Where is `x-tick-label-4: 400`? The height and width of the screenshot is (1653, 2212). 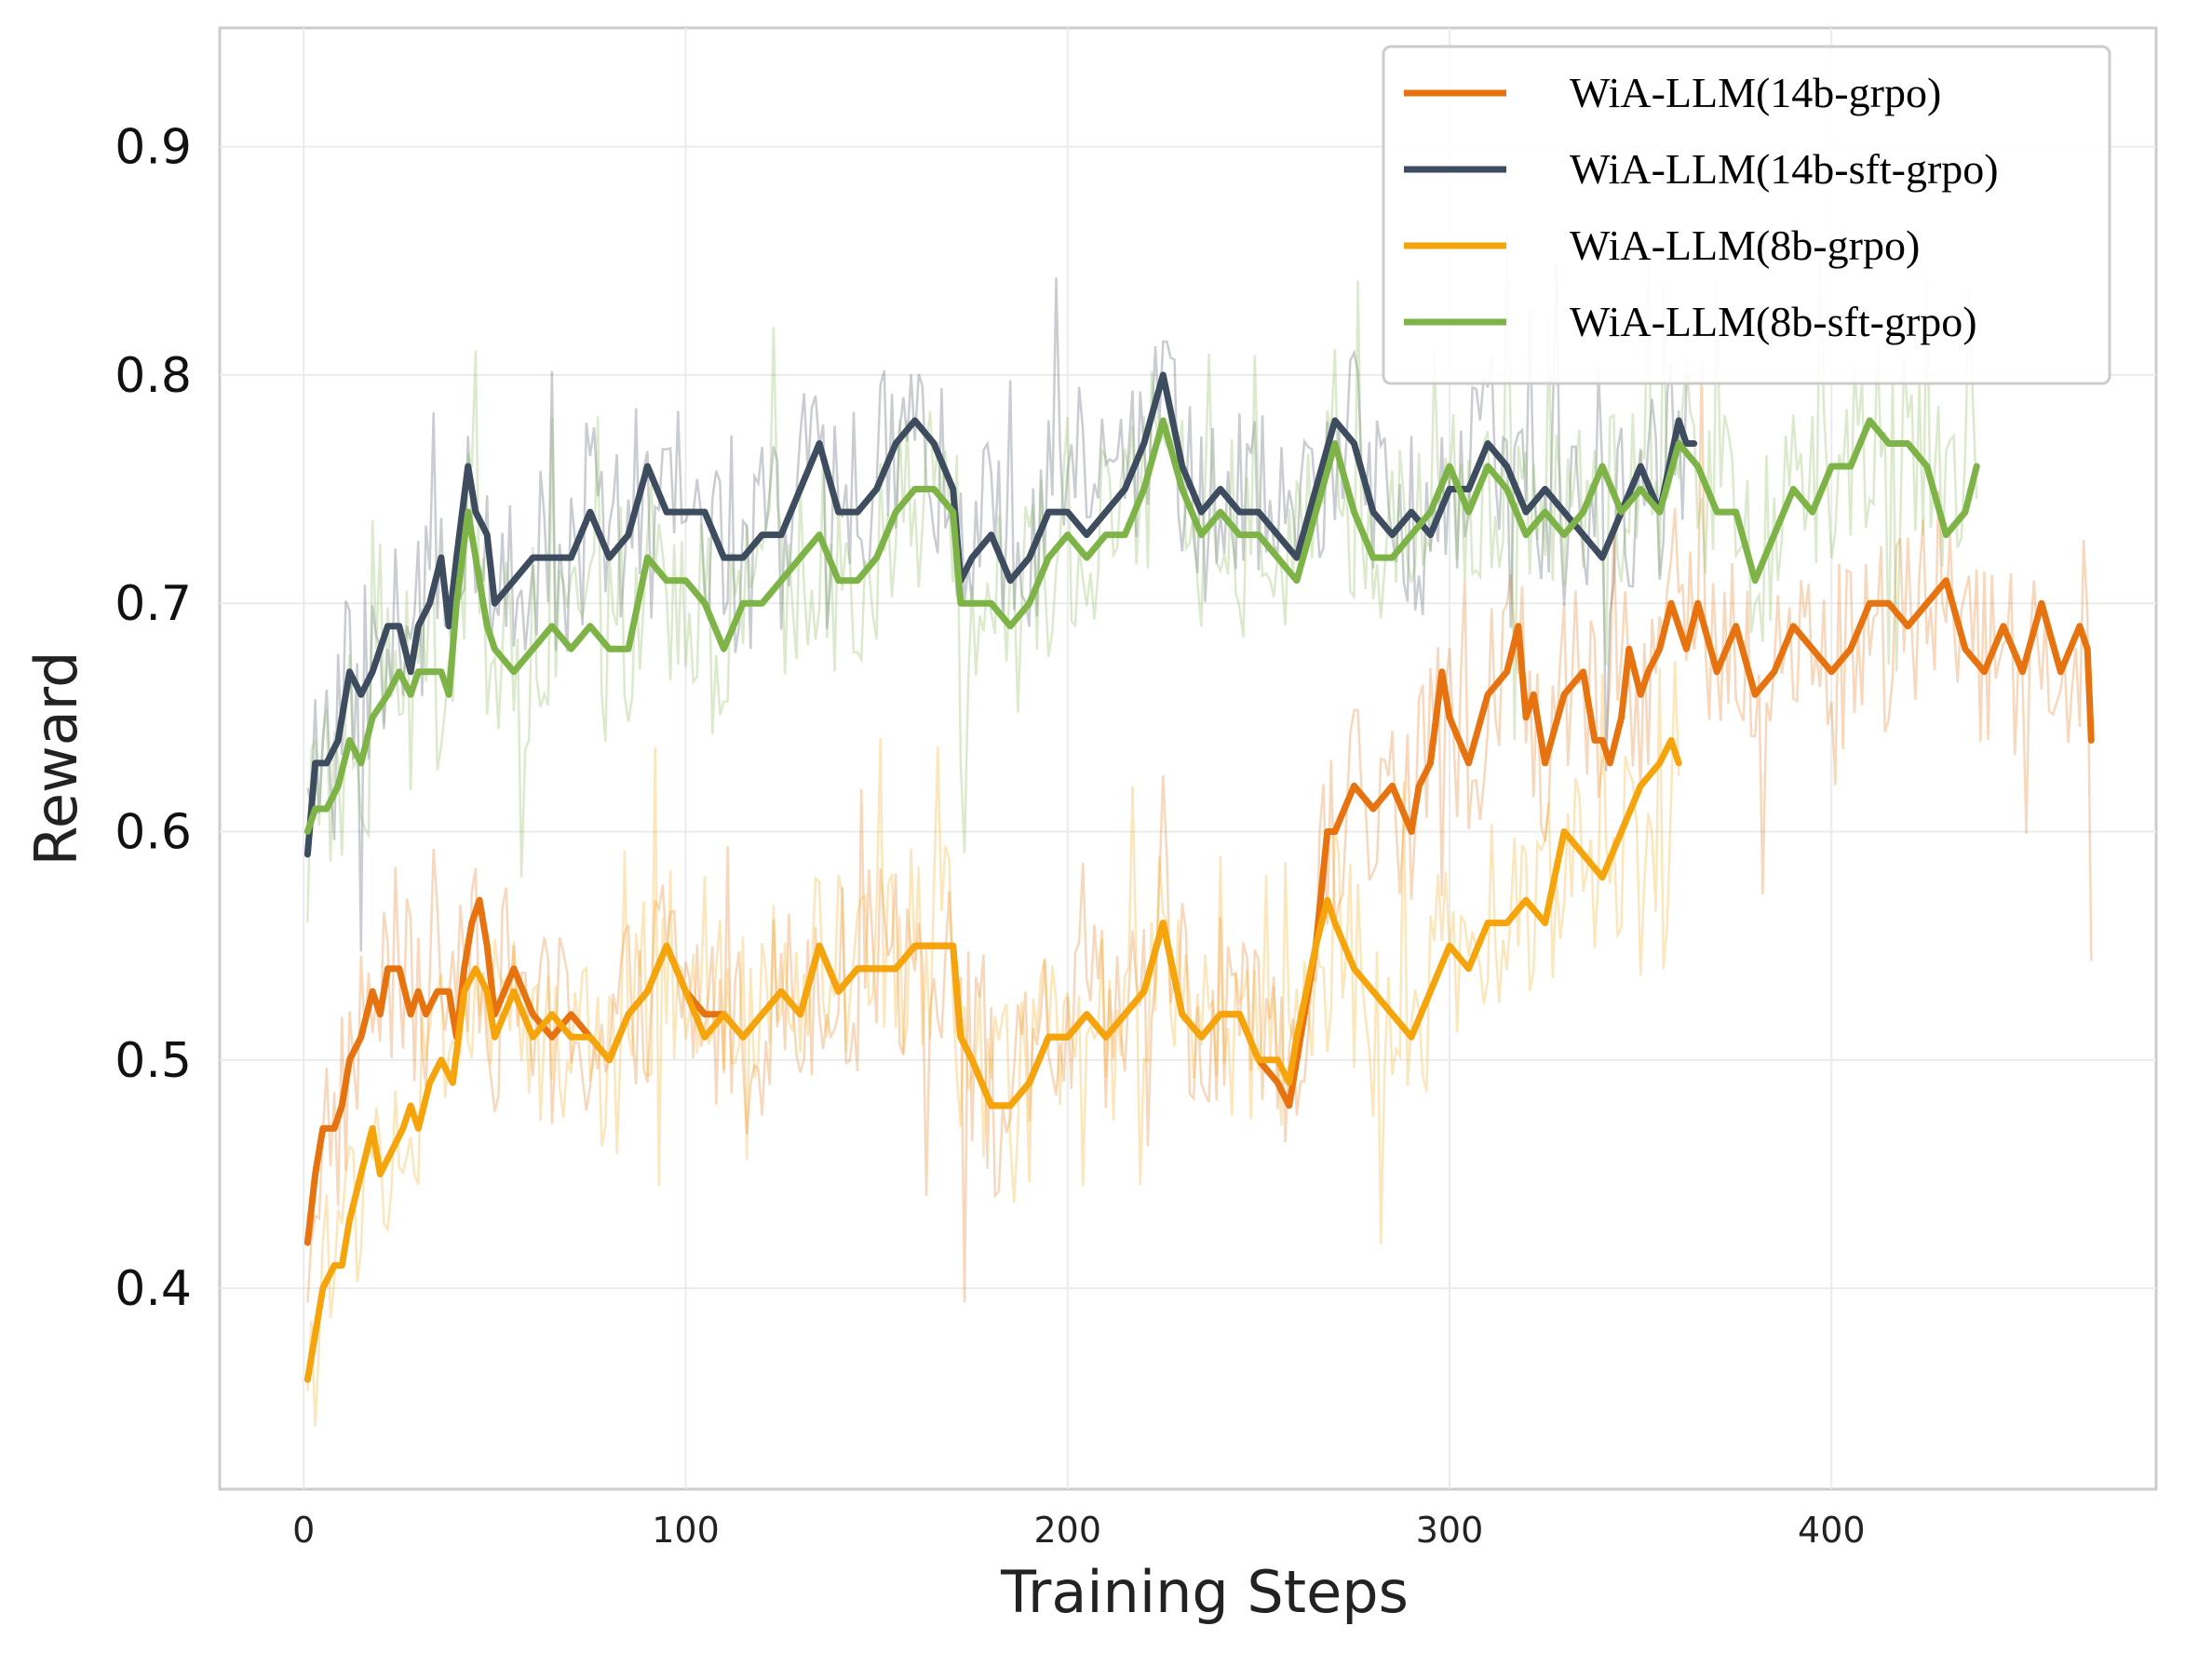 x-tick-label-4: 400 is located at coordinates (1832, 1530).